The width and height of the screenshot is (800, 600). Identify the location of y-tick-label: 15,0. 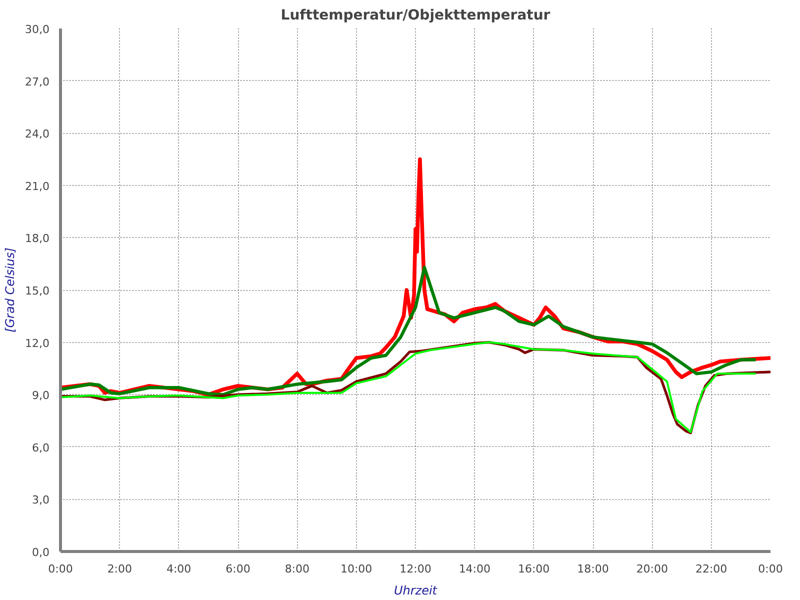
(37, 291).